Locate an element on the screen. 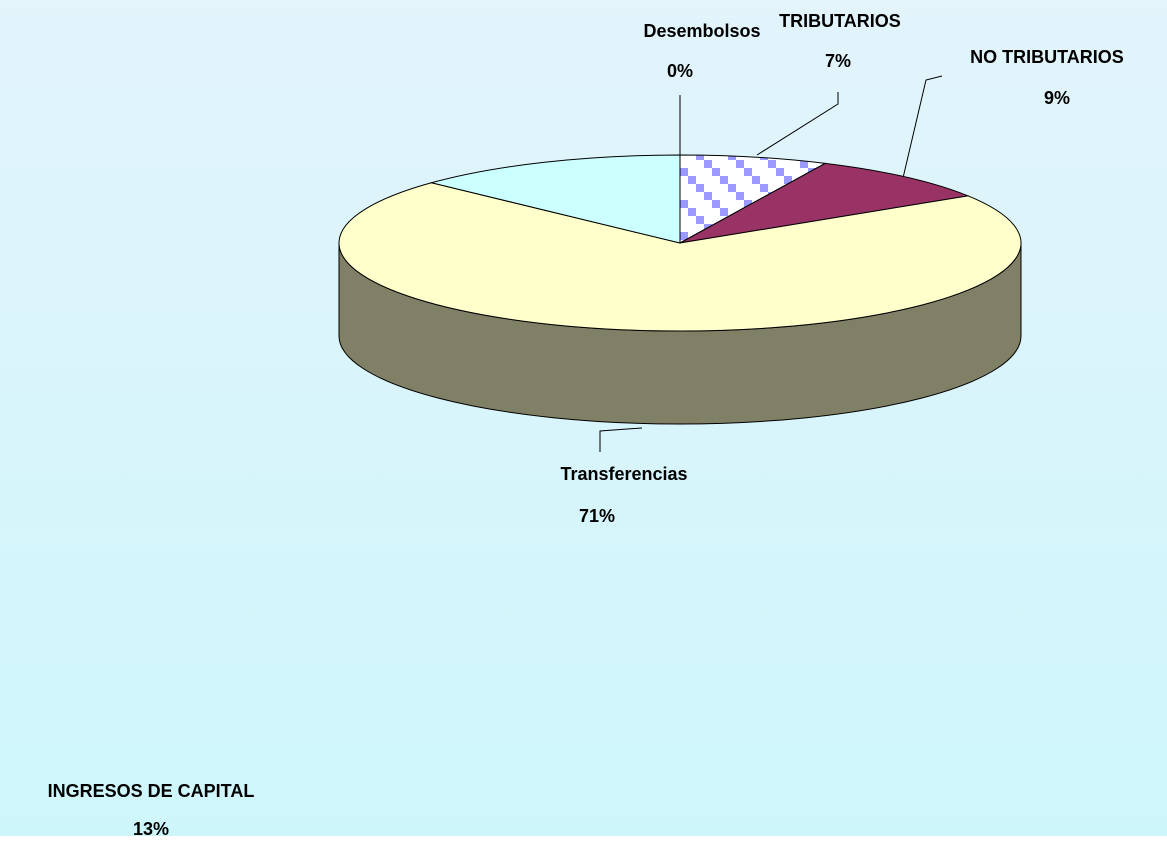  leader-lines is located at coordinates (771, 263).